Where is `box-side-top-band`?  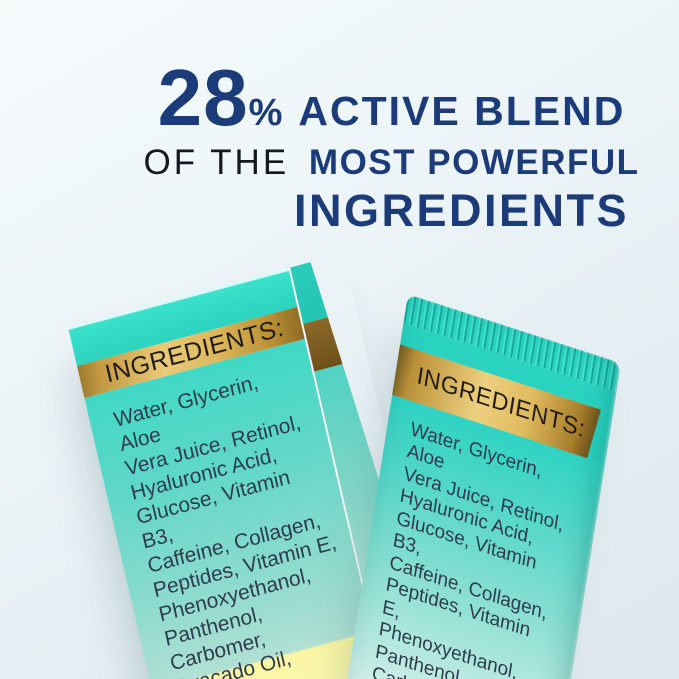 box-side-top-band is located at coordinates (324, 288).